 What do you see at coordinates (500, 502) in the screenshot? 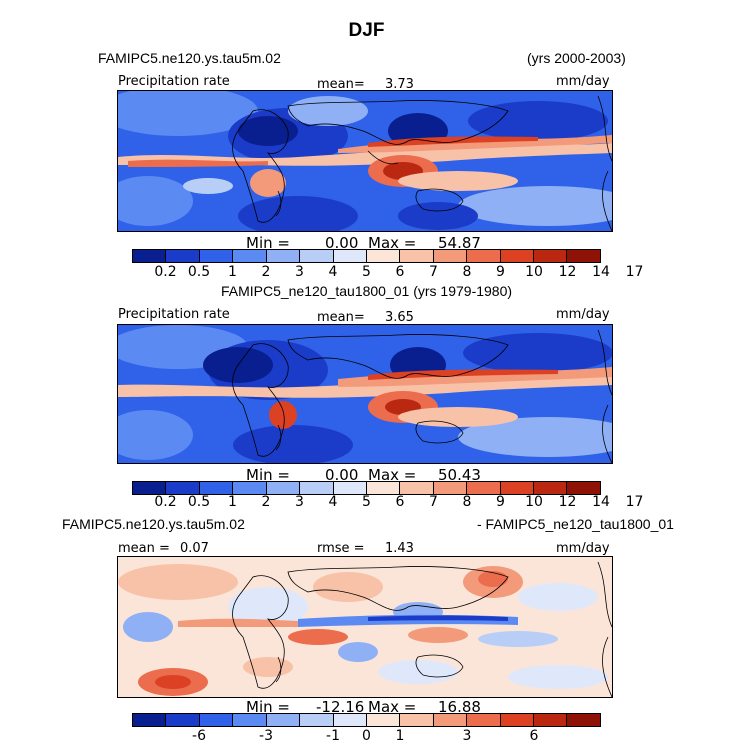
I see `colorbar-tick-label: 9` at bounding box center [500, 502].